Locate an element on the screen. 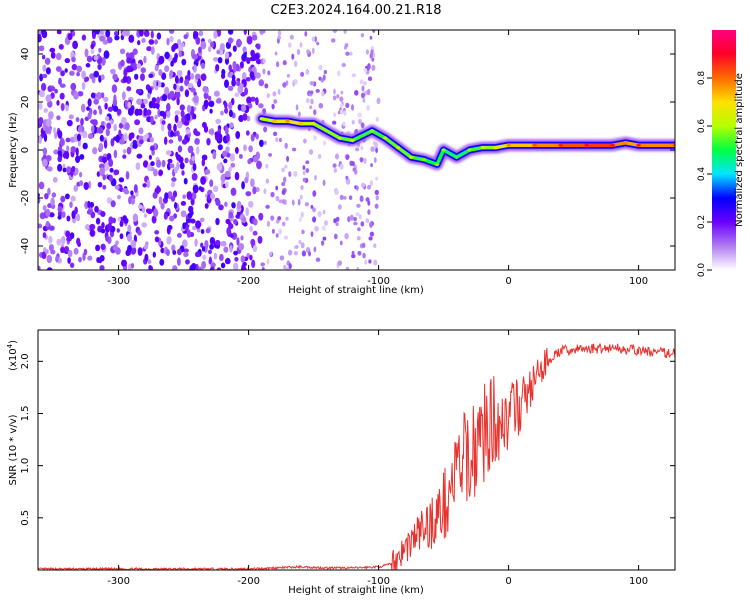 The image size is (750, 600). spectrogram-x-tick-label: 0 is located at coordinates (508, 281).